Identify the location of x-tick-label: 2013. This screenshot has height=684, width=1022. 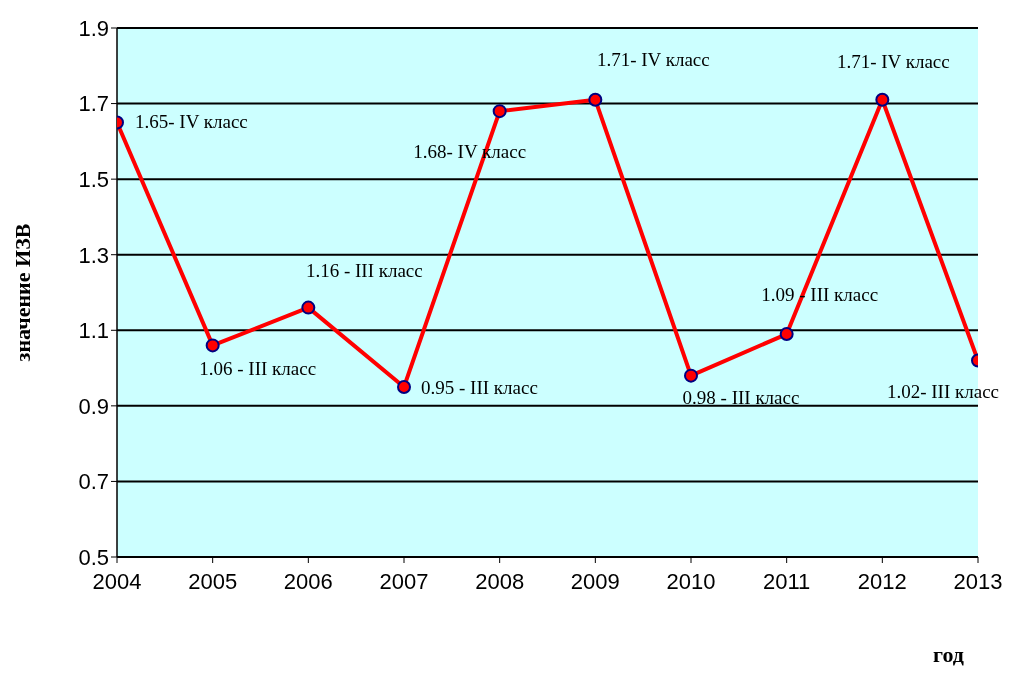
(978, 581).